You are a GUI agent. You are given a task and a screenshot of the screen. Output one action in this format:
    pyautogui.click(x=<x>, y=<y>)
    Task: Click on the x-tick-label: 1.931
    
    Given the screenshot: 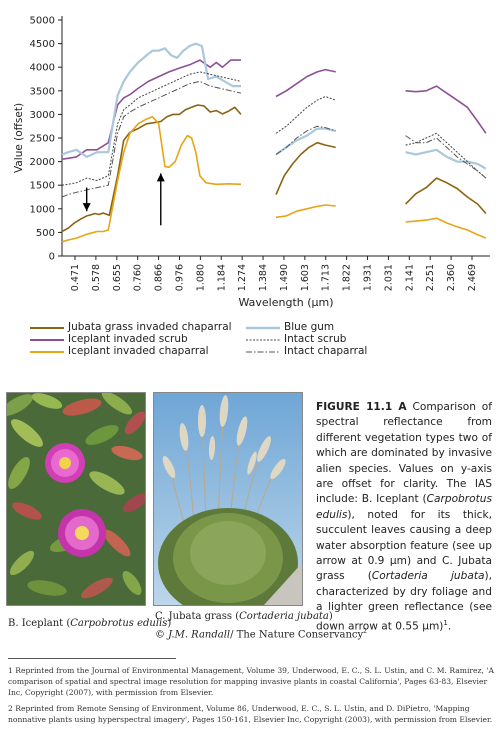 What is the action you would take?
    pyautogui.click(x=368, y=277)
    